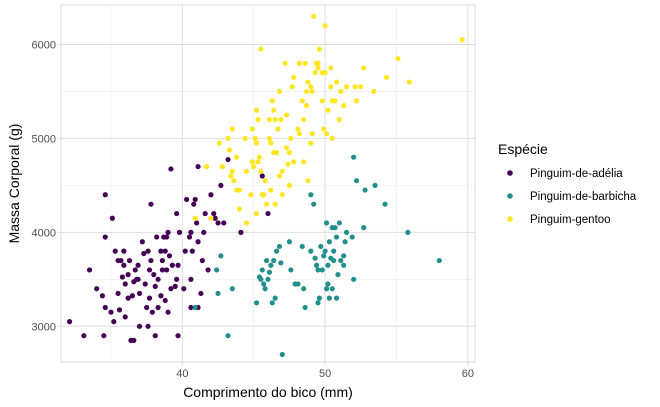 This screenshot has width=660, height=407. Describe the element at coordinates (510, 196) in the screenshot. I see `legend-marker` at that location.